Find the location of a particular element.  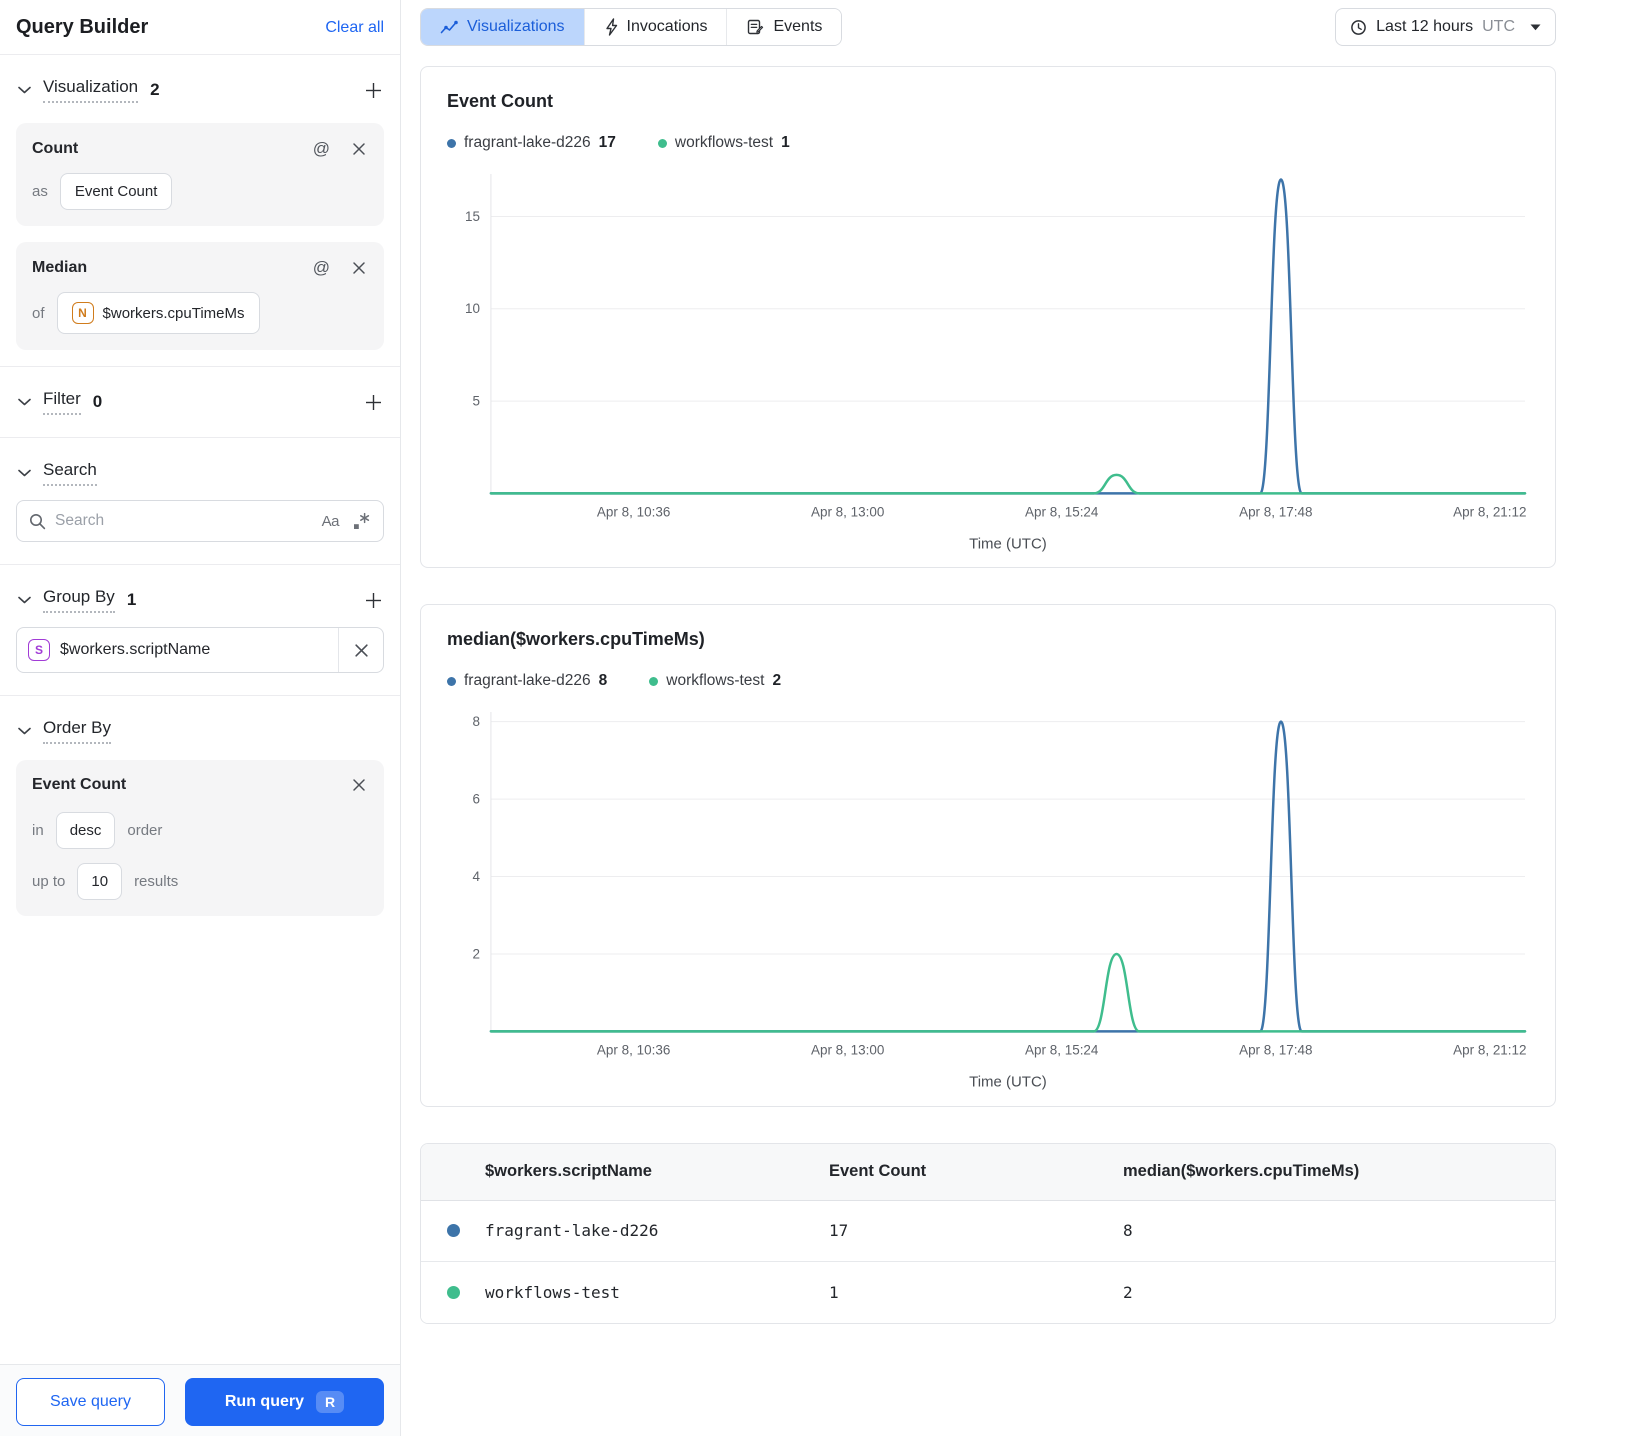

x-tick-label: Apr 8, 13:00 is located at coordinates (847, 511).